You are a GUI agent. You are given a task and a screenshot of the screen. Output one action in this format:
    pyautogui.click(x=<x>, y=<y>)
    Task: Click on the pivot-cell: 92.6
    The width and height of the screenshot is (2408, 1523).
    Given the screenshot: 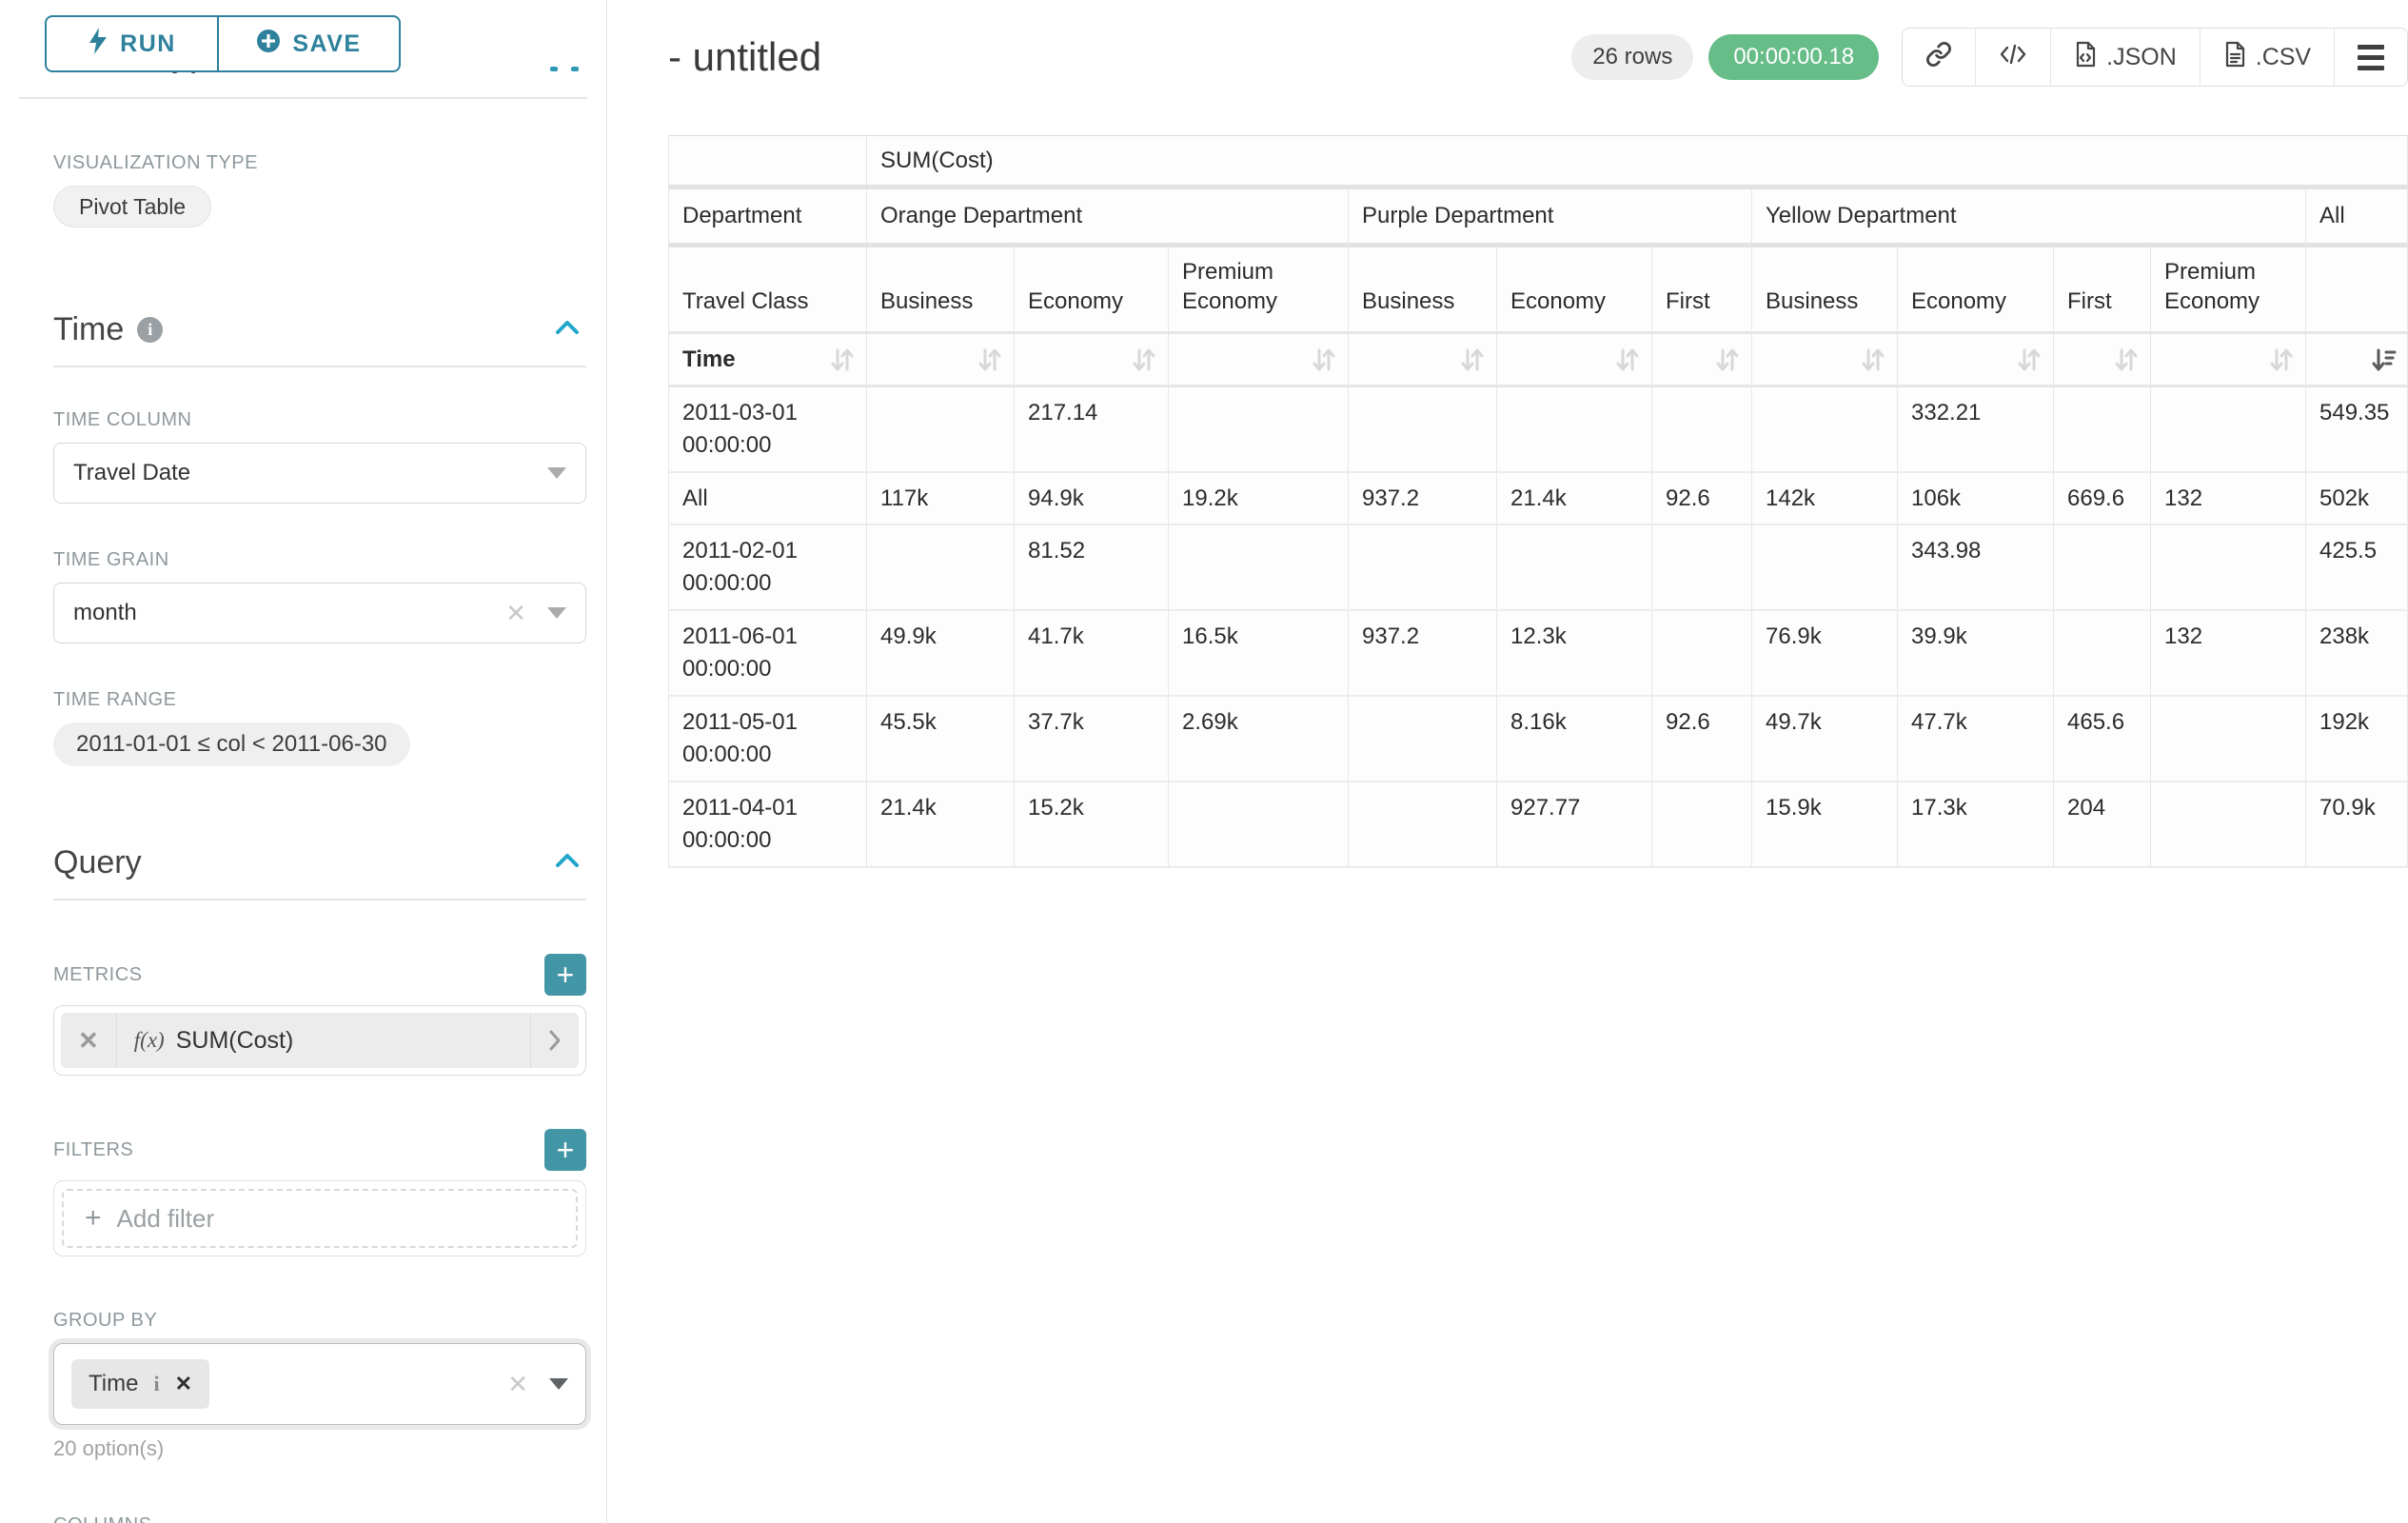 What is the action you would take?
    pyautogui.click(x=1701, y=499)
    